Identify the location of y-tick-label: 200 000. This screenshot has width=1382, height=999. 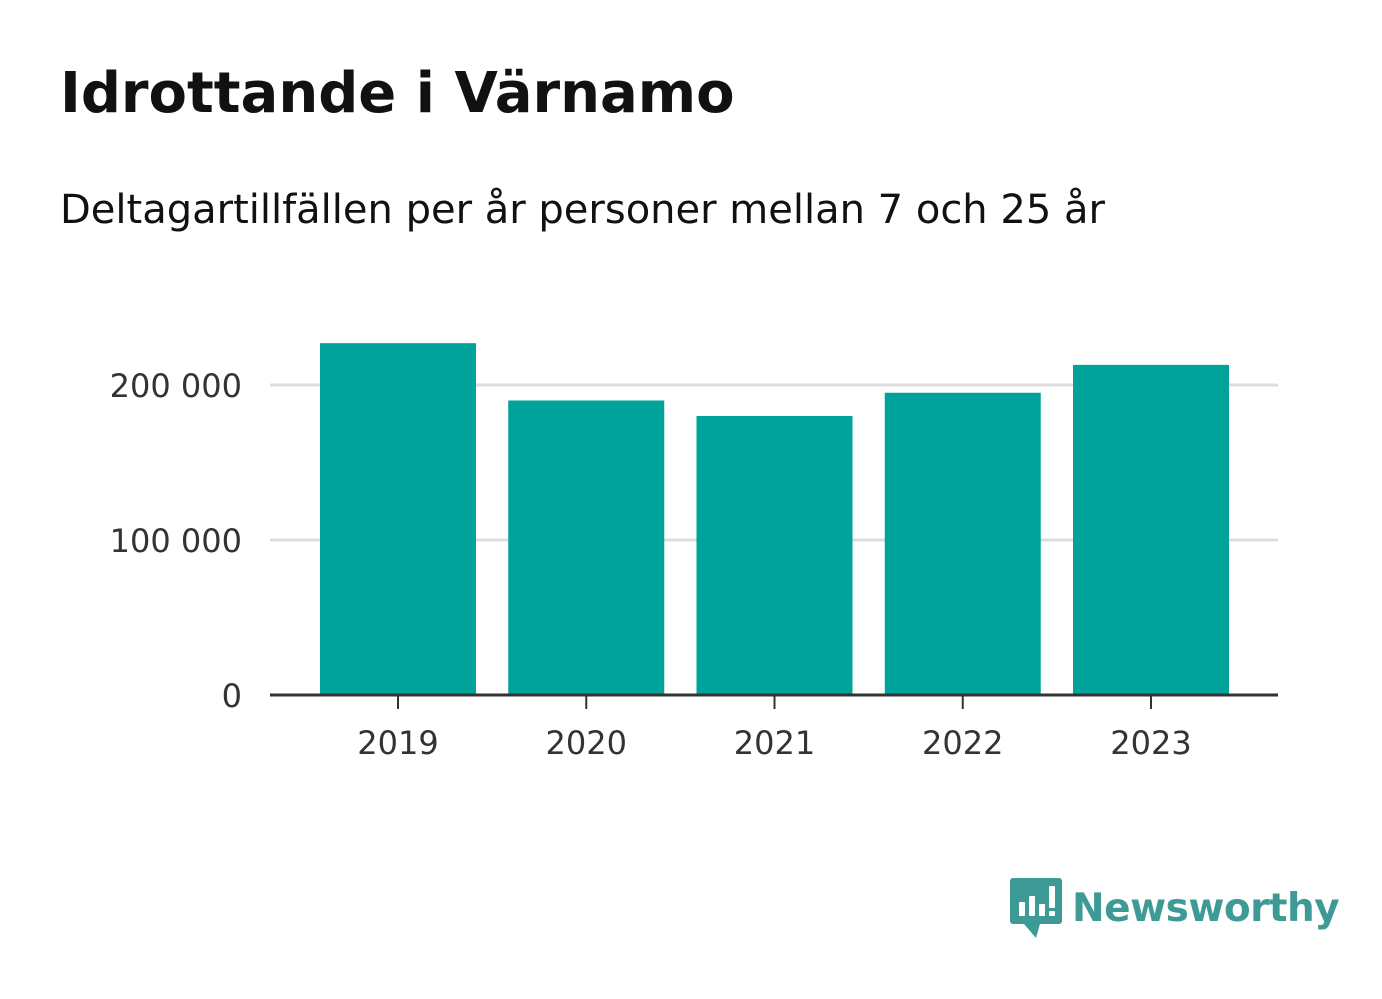
(176, 386).